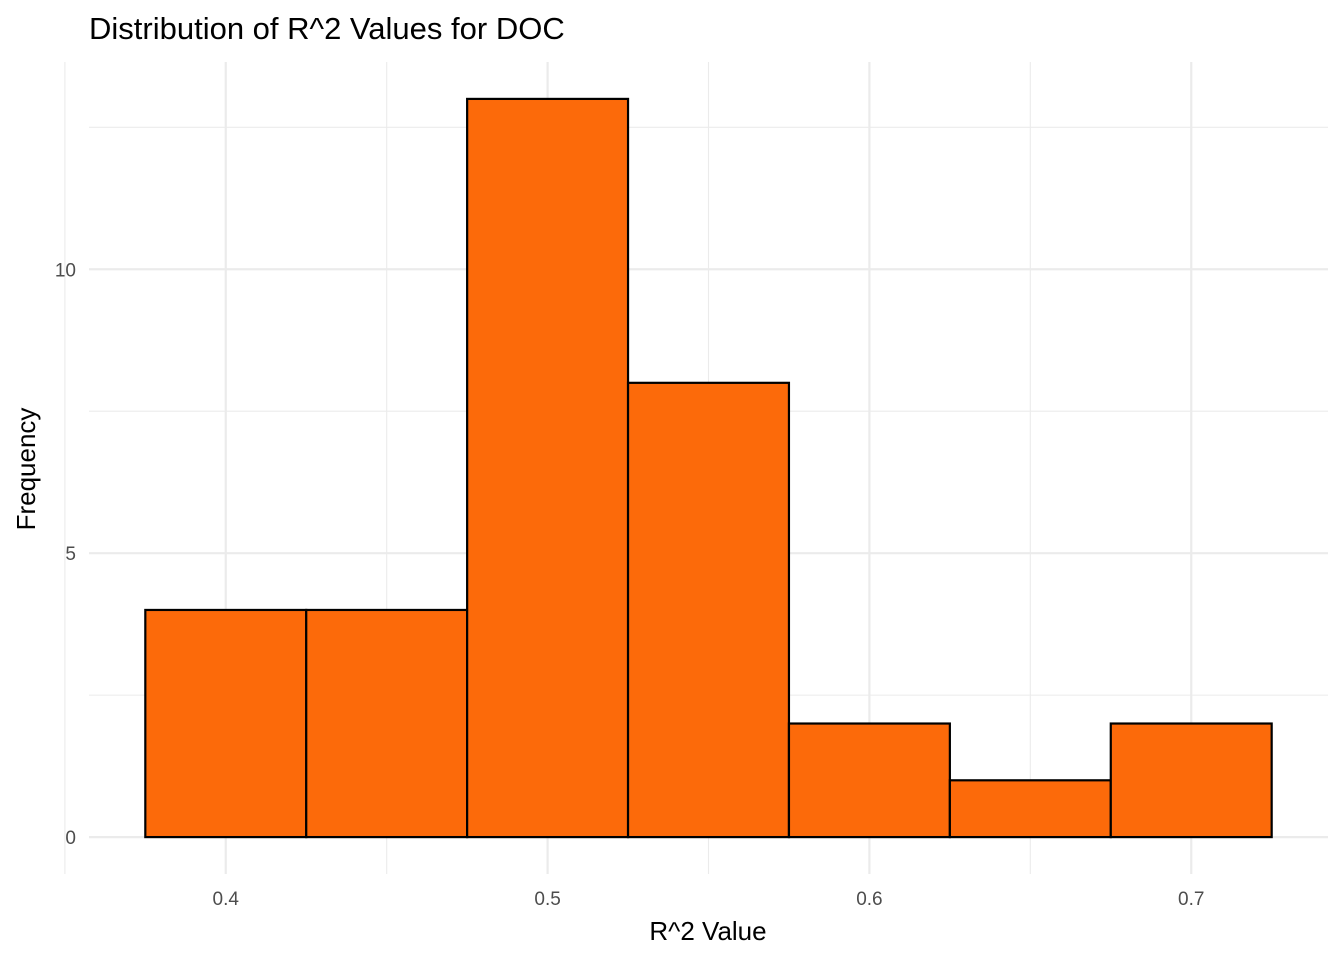 This screenshot has width=1344, height=960. I want to click on x-axis-title: R^2 Value, so click(707, 931).